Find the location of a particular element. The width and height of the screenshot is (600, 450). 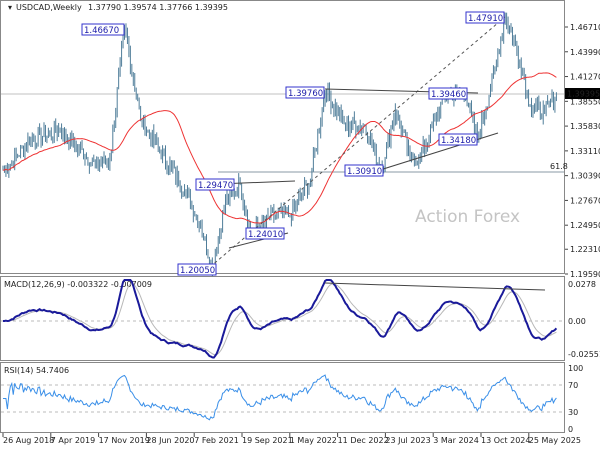

label-1.29470: 1.29470 is located at coordinates (215, 186).